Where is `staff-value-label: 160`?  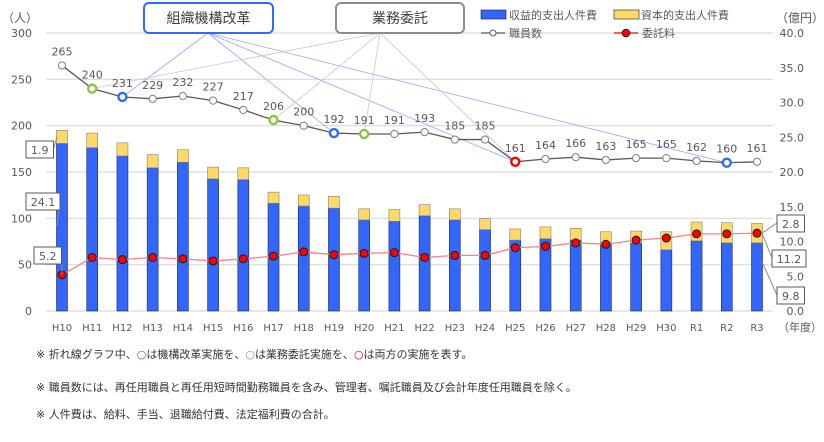
staff-value-label: 160 is located at coordinates (726, 149).